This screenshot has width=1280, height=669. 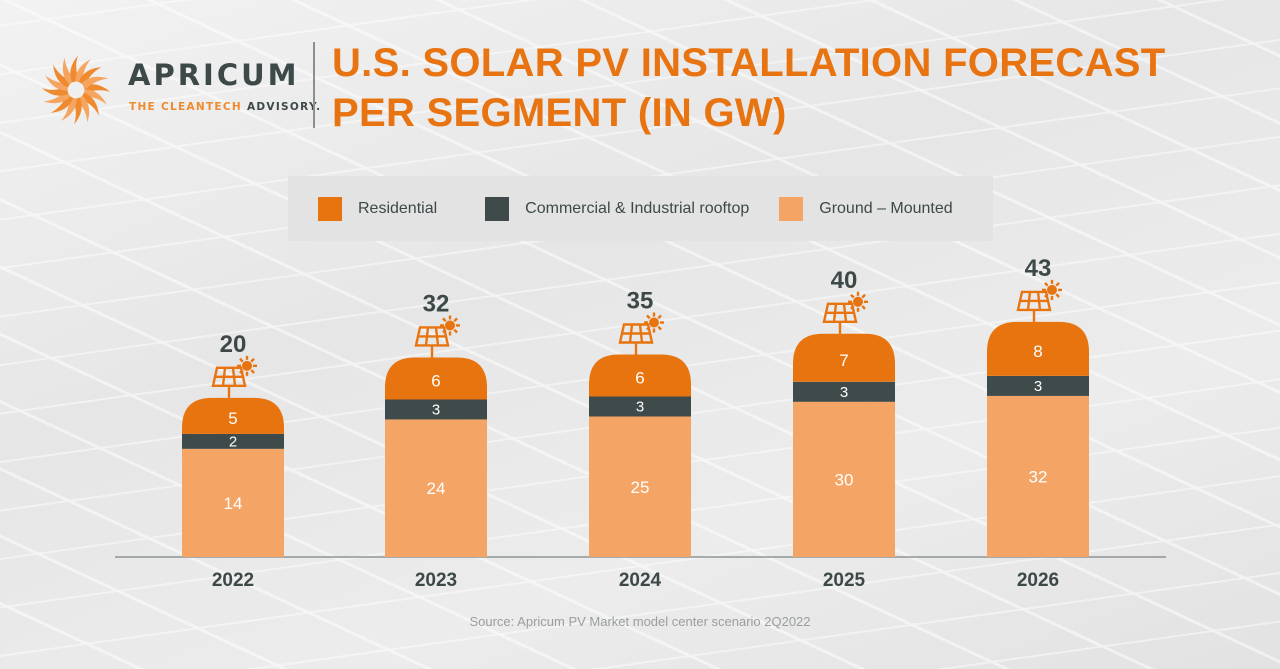 I want to click on total-label: 43, so click(x=1038, y=268).